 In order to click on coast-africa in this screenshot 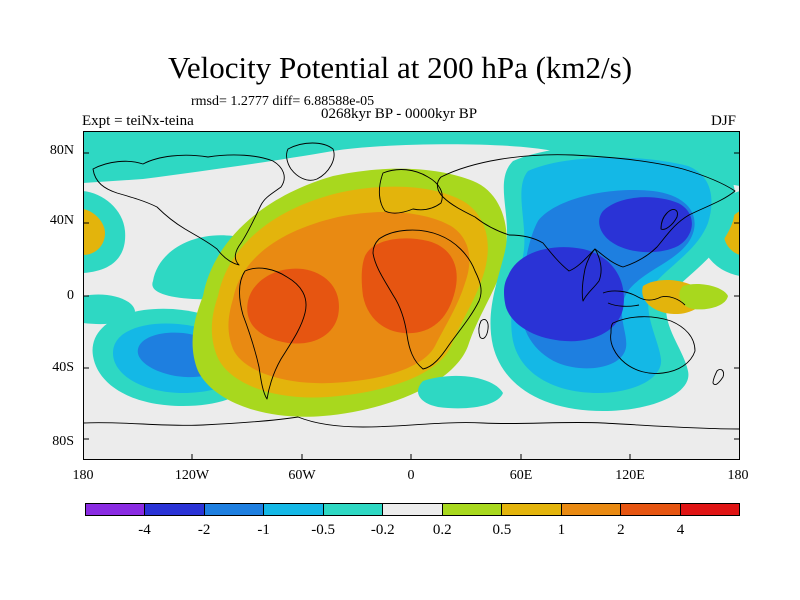, I will do `click(427, 299)`.